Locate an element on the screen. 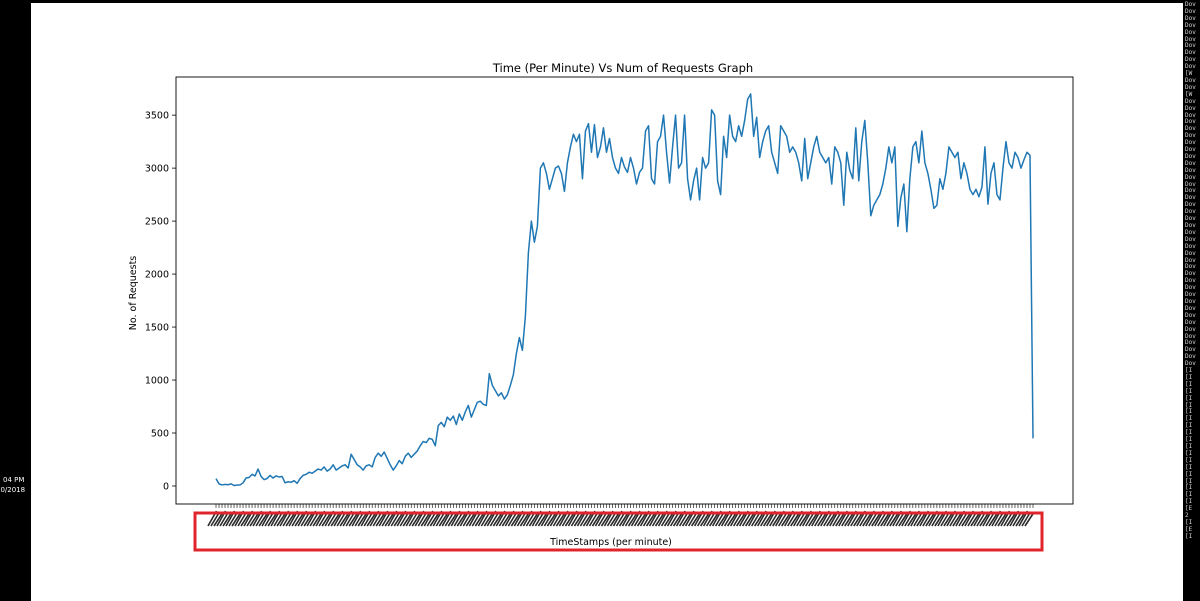  y-axis: 0 500 1000 1500 2000 2500 3000 3500 is located at coordinates (160, 301).